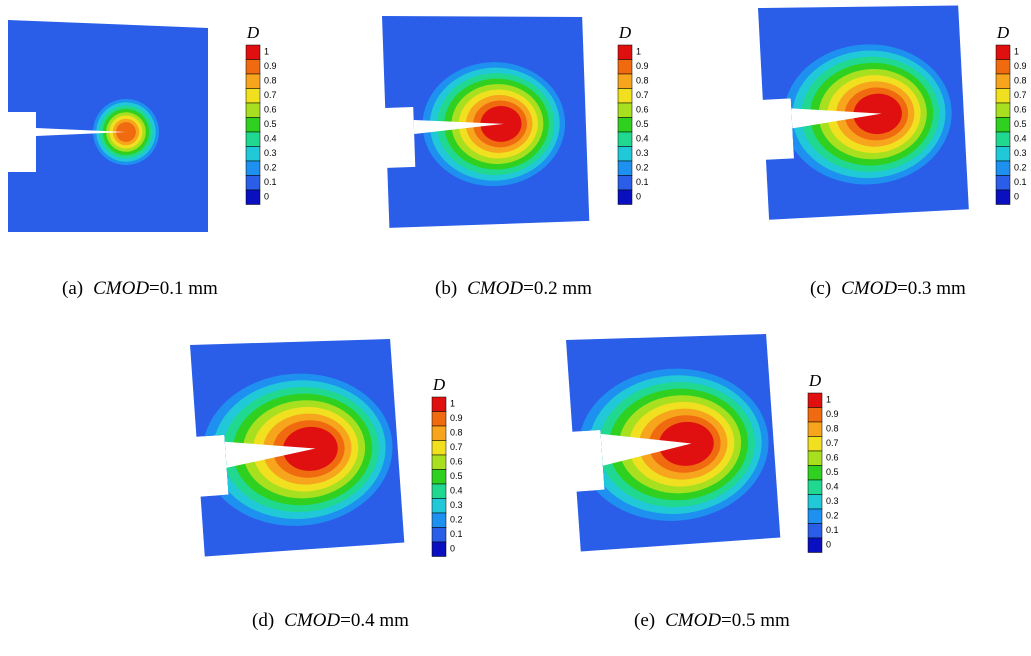 The image size is (1031, 656). Describe the element at coordinates (1020, 110) in the screenshot. I see `colorbar-tick-label: 0.6` at that location.